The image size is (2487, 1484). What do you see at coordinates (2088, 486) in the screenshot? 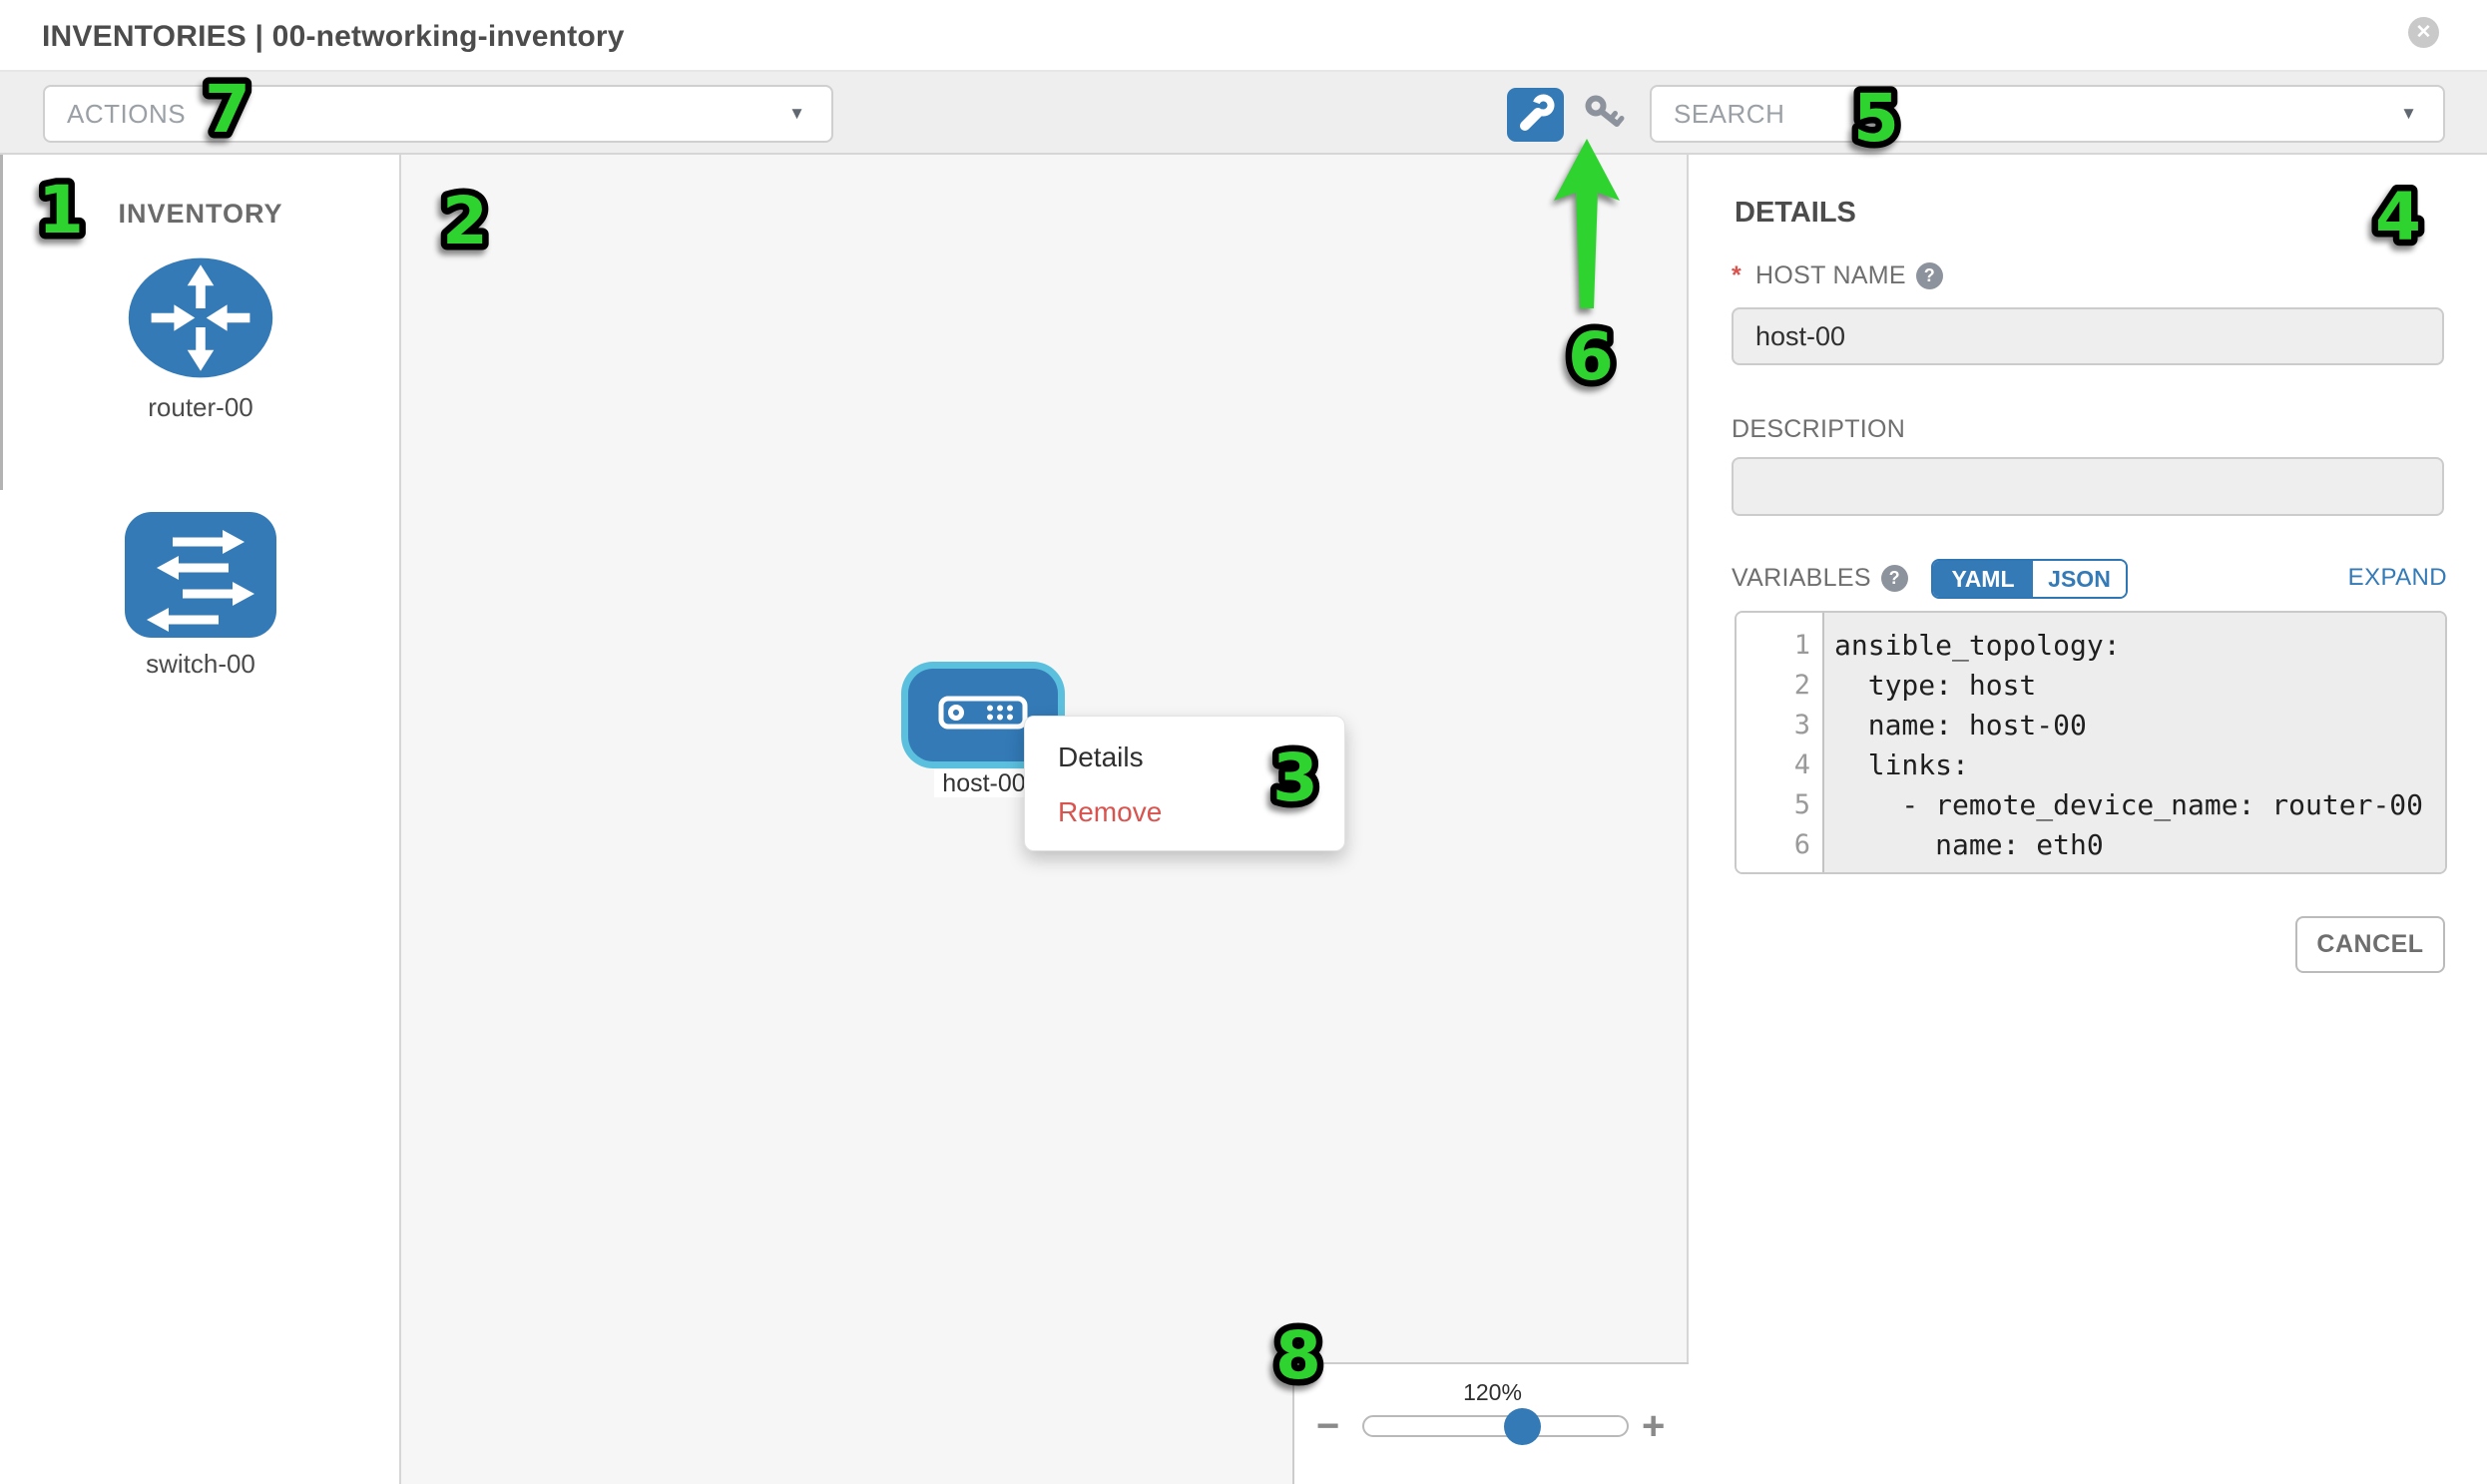
I see `description-input` at bounding box center [2088, 486].